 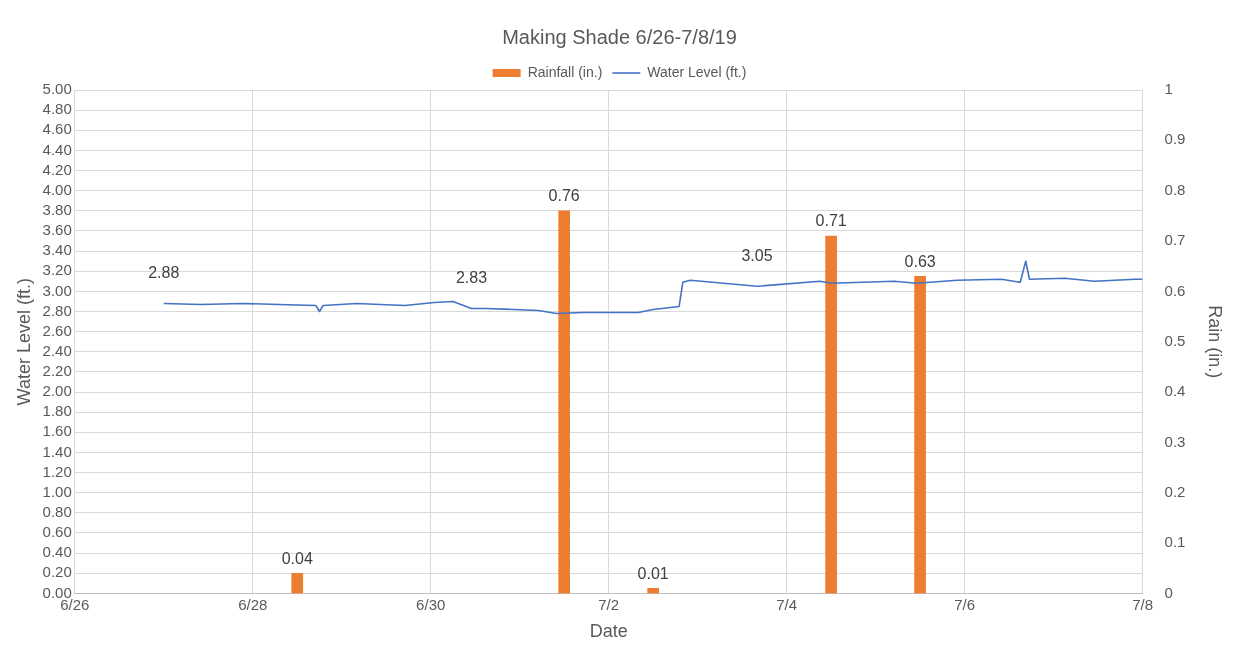 What do you see at coordinates (471, 277) in the screenshot?
I see `data-label: 2.83` at bounding box center [471, 277].